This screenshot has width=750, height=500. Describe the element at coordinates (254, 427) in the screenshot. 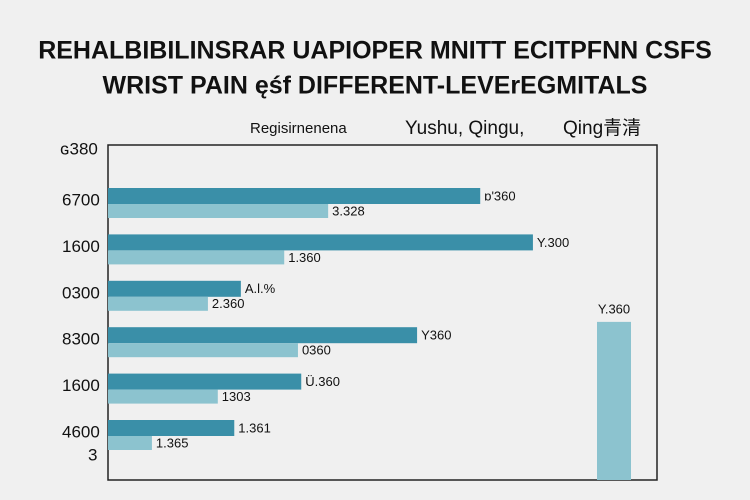

I see `bar-label: 1.361` at that location.